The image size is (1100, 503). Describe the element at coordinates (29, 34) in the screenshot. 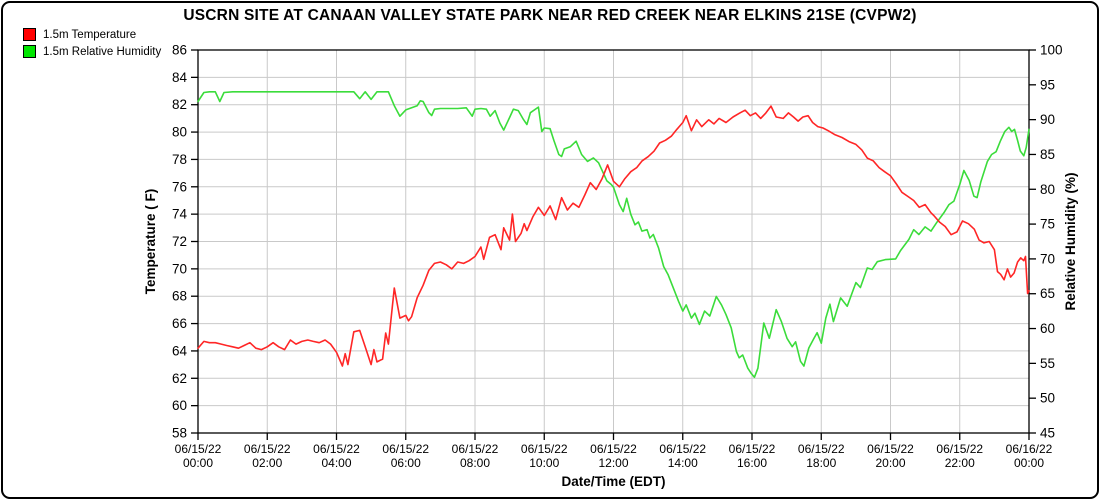

I see `temperature-swatch-icon` at that location.